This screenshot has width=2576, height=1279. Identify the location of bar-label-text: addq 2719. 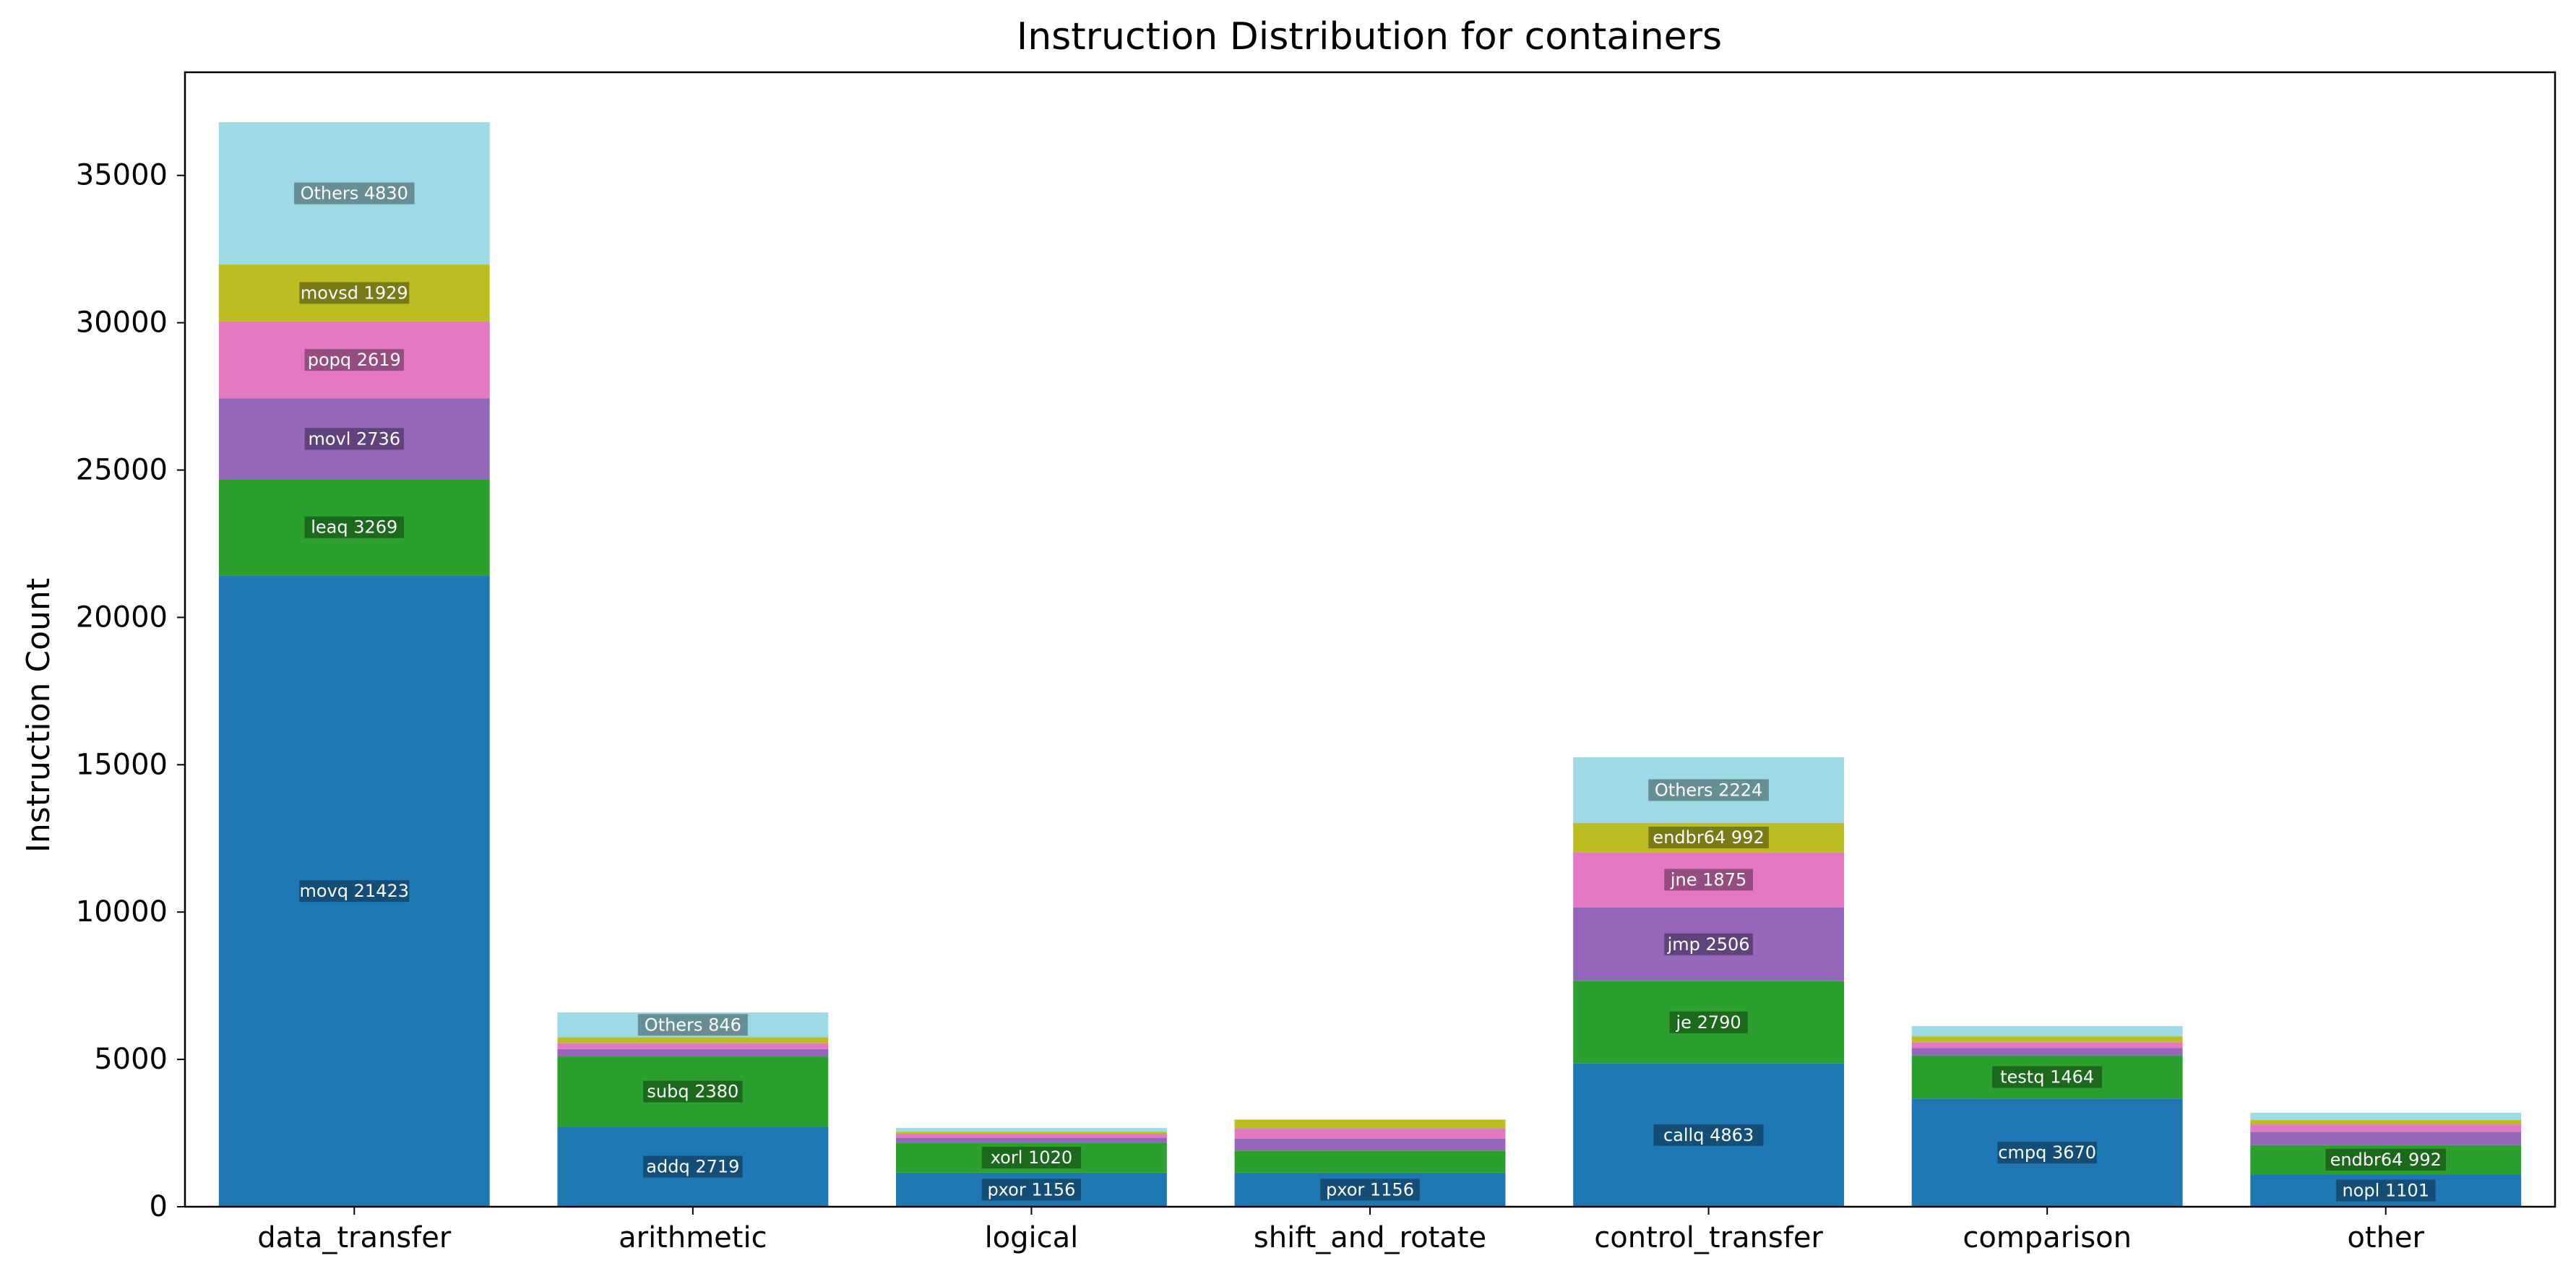
(692, 1167).